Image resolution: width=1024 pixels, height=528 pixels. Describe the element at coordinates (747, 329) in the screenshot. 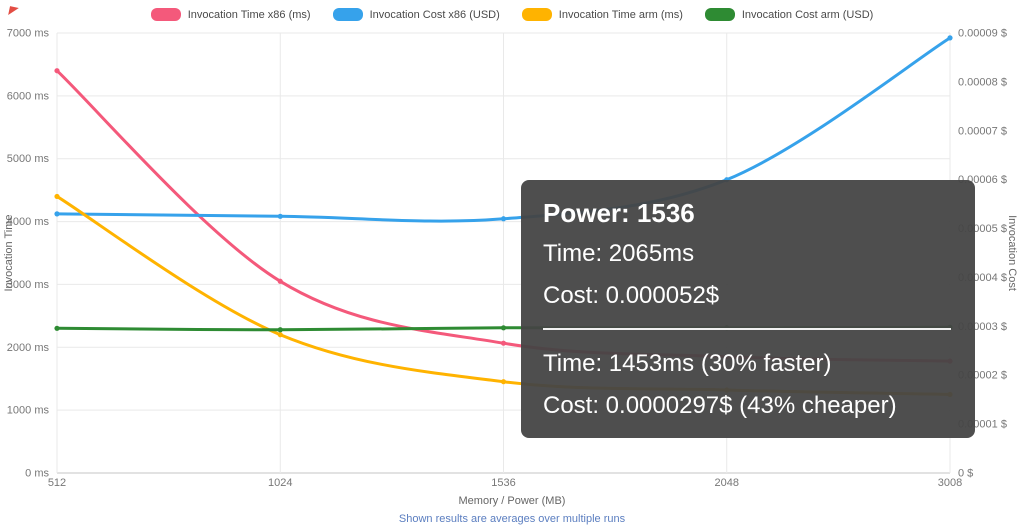

I see `tooltip-divider` at that location.